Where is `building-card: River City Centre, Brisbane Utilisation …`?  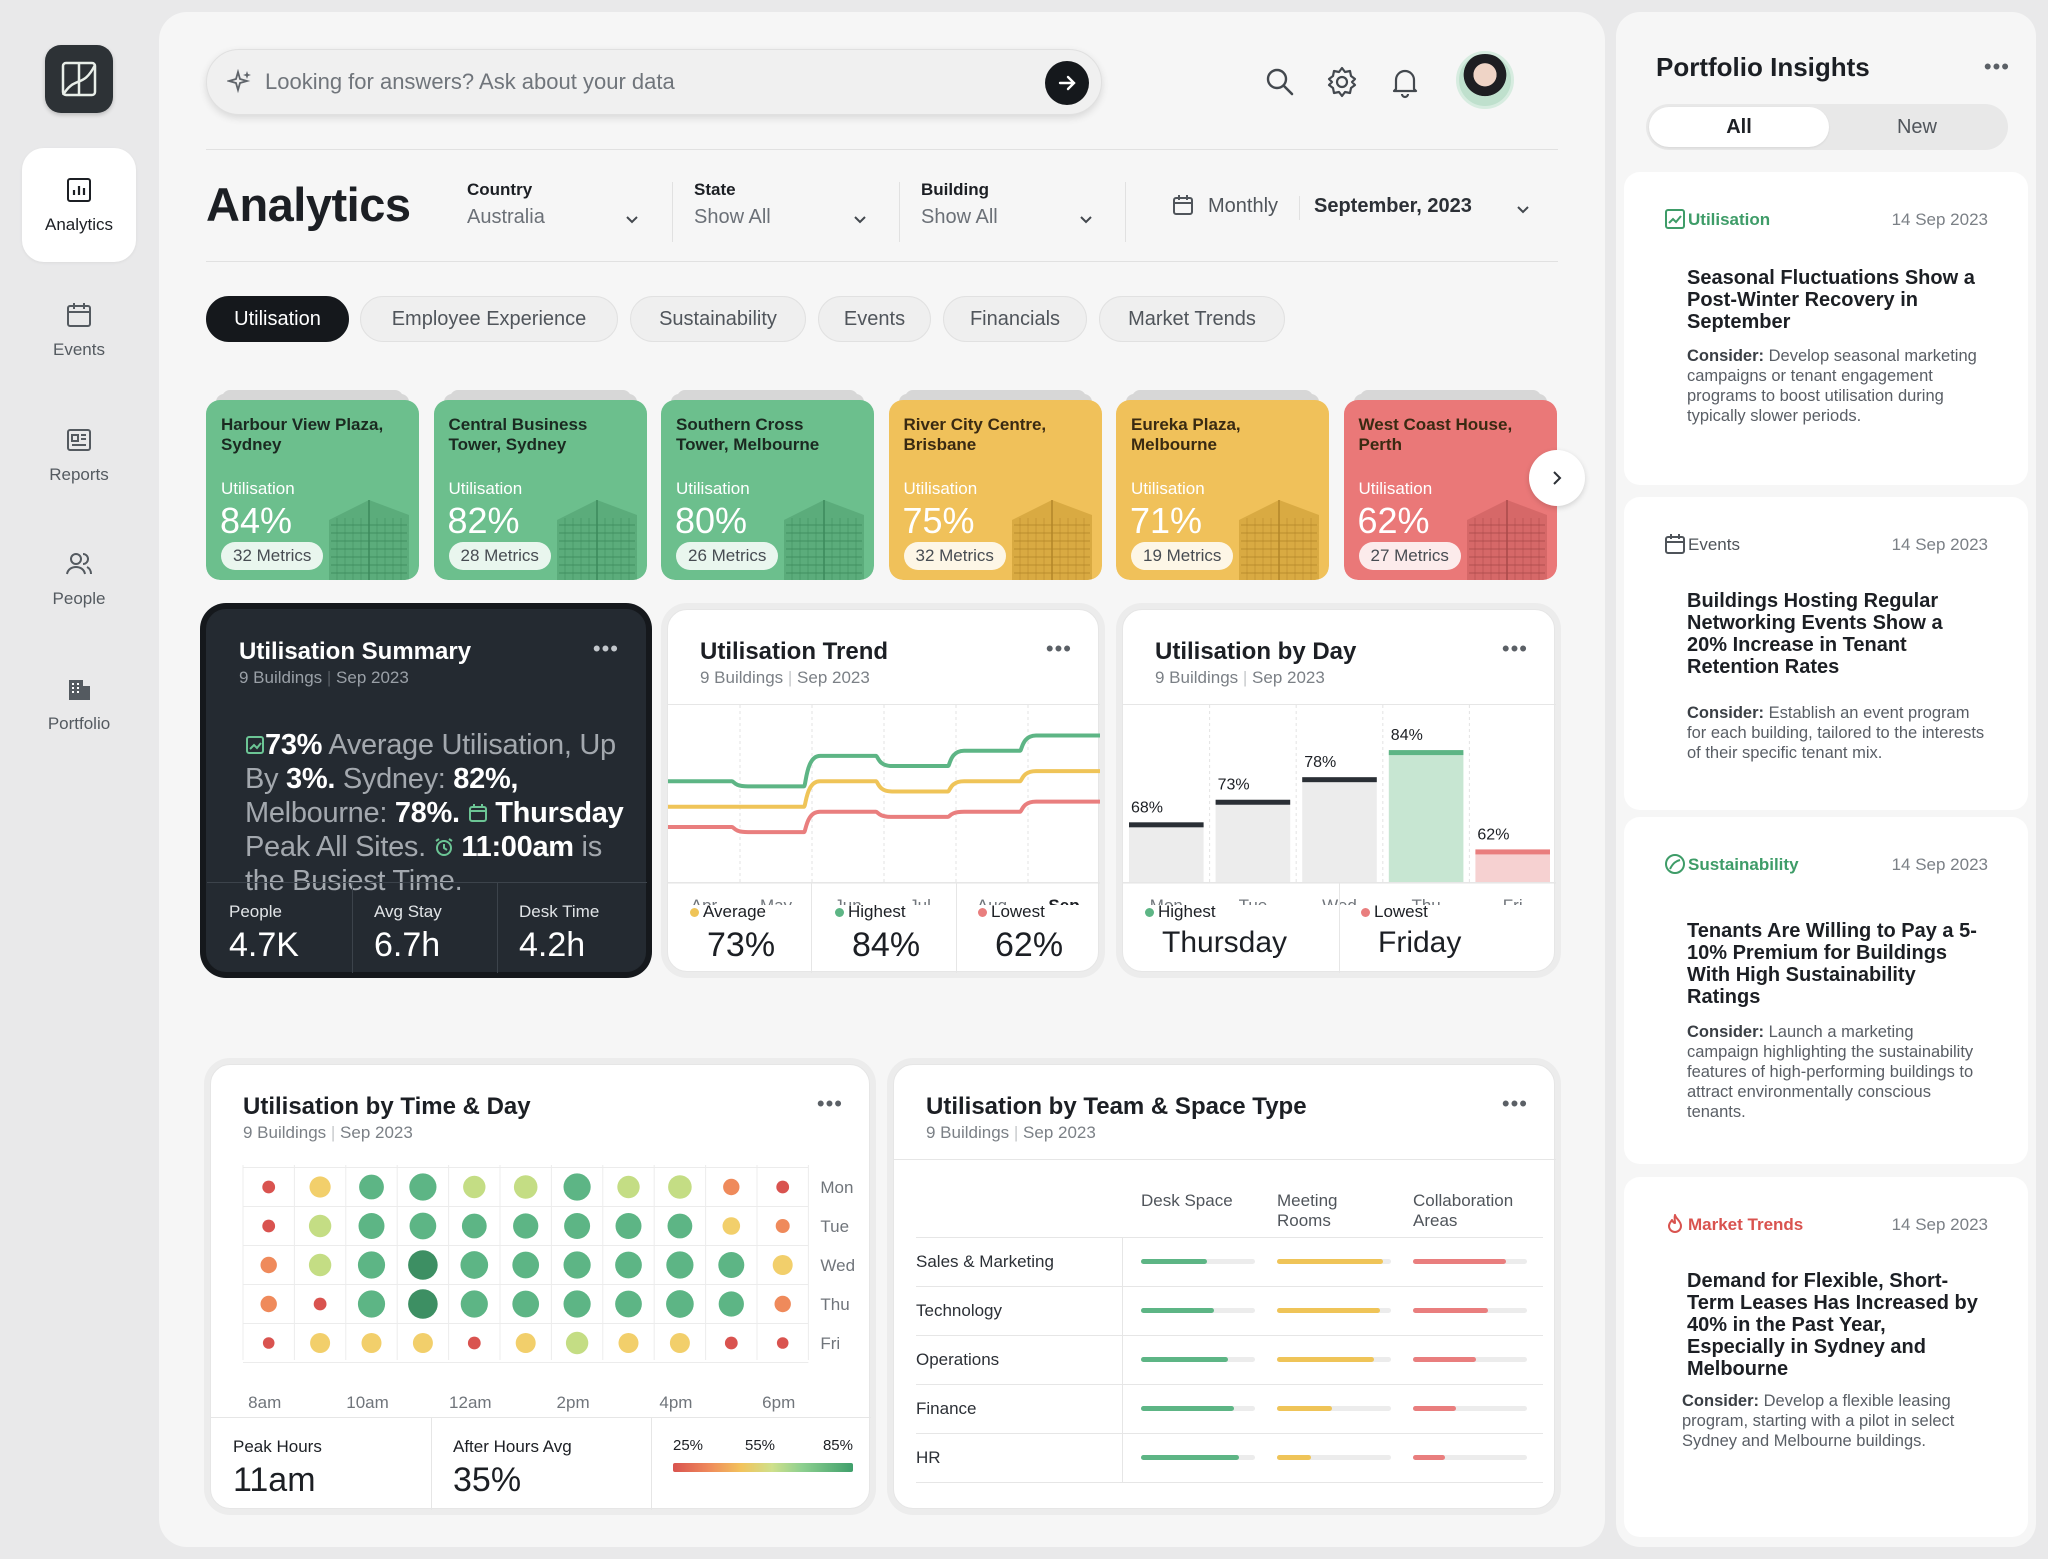
building-card: River City Centre, Brisbane Utilisation … is located at coordinates (995, 485).